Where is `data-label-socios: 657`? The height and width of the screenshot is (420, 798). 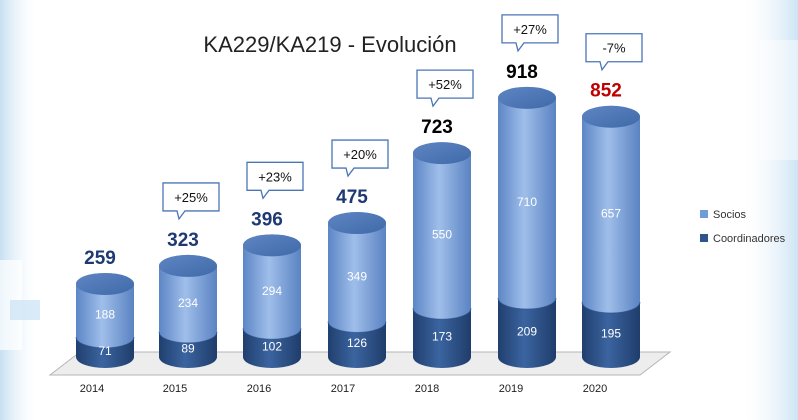
data-label-socios: 657 is located at coordinates (611, 213).